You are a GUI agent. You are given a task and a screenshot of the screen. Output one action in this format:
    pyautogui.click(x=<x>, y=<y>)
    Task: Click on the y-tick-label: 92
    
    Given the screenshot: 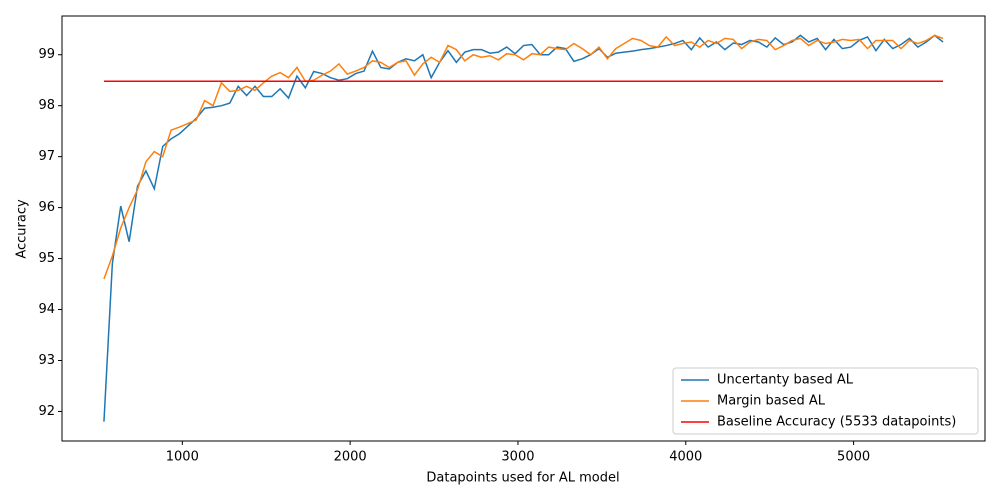 What is the action you would take?
    pyautogui.click(x=46, y=411)
    